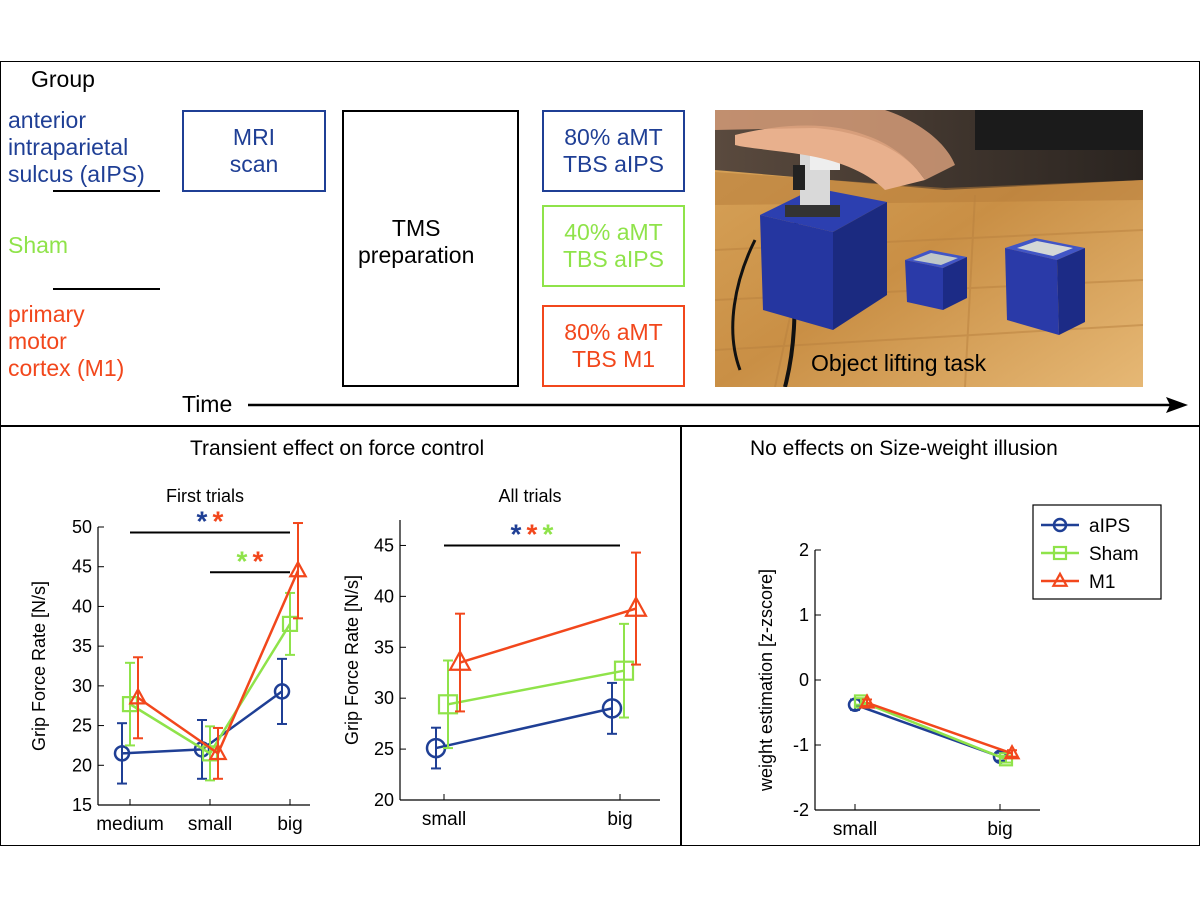  I want to click on tbs-box-aips-80: 80% aMT TBS aIPS, so click(613, 151).